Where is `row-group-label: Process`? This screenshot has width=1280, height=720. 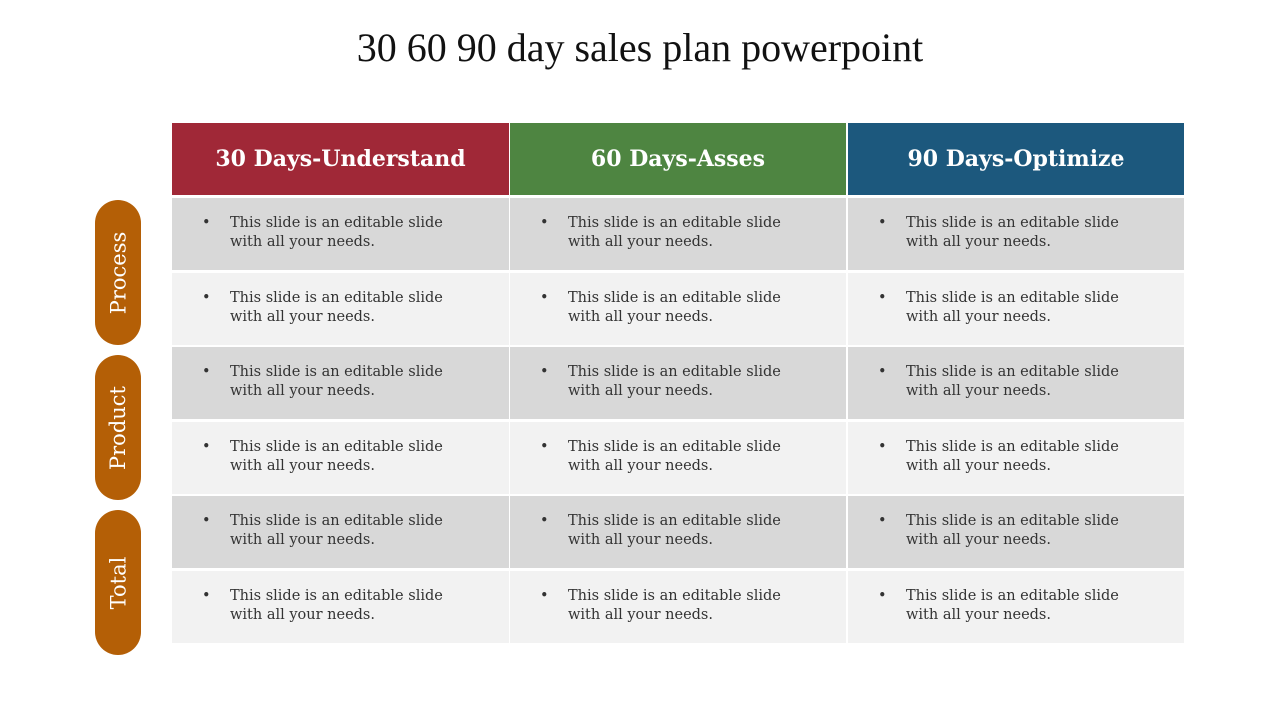 row-group-label: Process is located at coordinates (118, 272).